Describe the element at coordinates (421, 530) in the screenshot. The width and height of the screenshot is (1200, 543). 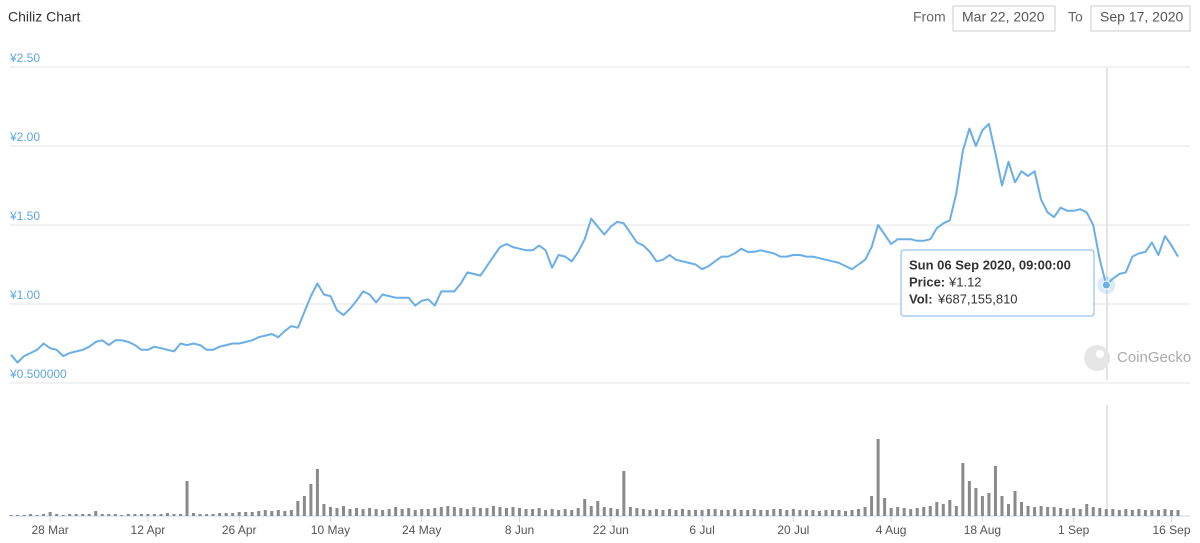
I see `x-tick-label: 24 May` at that location.